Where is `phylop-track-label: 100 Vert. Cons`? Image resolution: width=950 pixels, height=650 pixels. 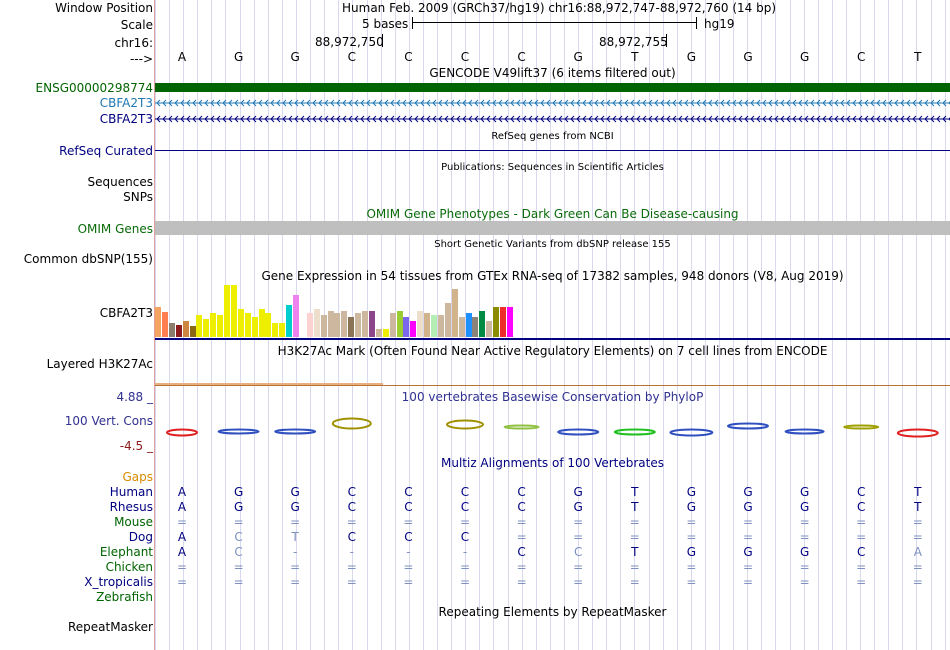
phylop-track-label: 100 Vert. Cons is located at coordinates (108, 421).